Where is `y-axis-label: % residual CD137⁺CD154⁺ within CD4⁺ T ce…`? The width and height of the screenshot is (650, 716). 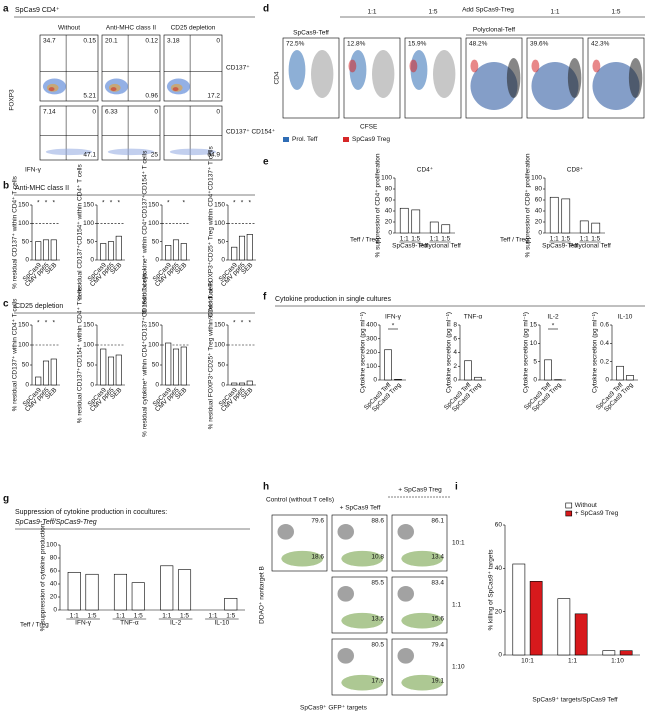 y-axis-label: % residual CD137⁺CD154⁺ within CD4⁺ T ce… is located at coordinates (80, 232).